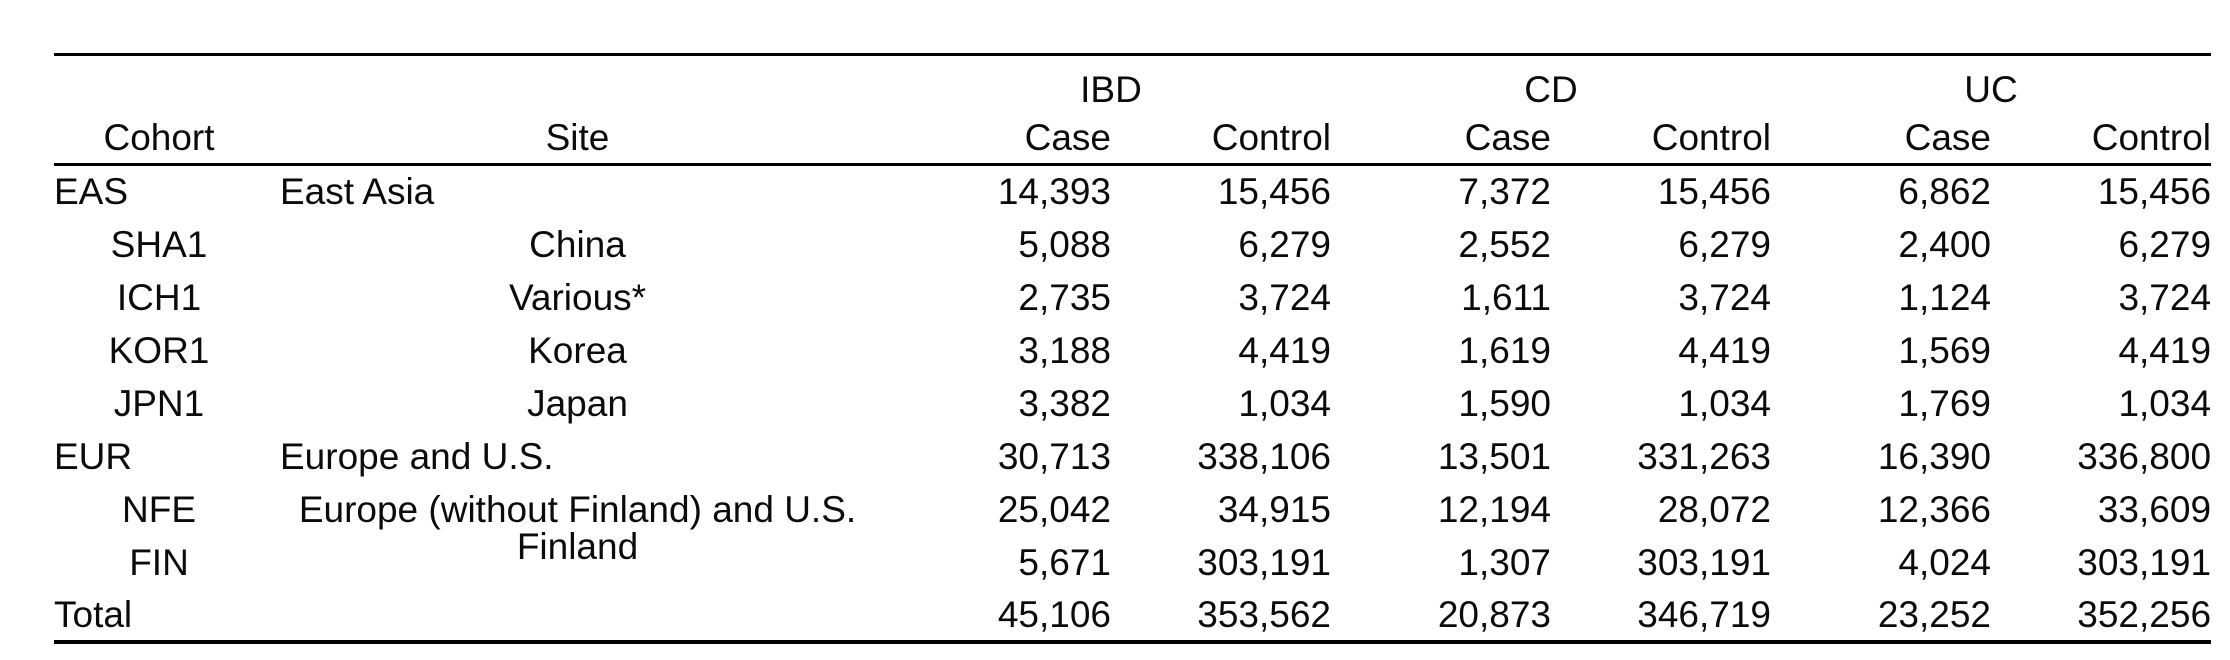 This screenshot has height=660, width=2230. Describe the element at coordinates (1945, 192) in the screenshot. I see `uc-case-cell: 6,862` at that location.